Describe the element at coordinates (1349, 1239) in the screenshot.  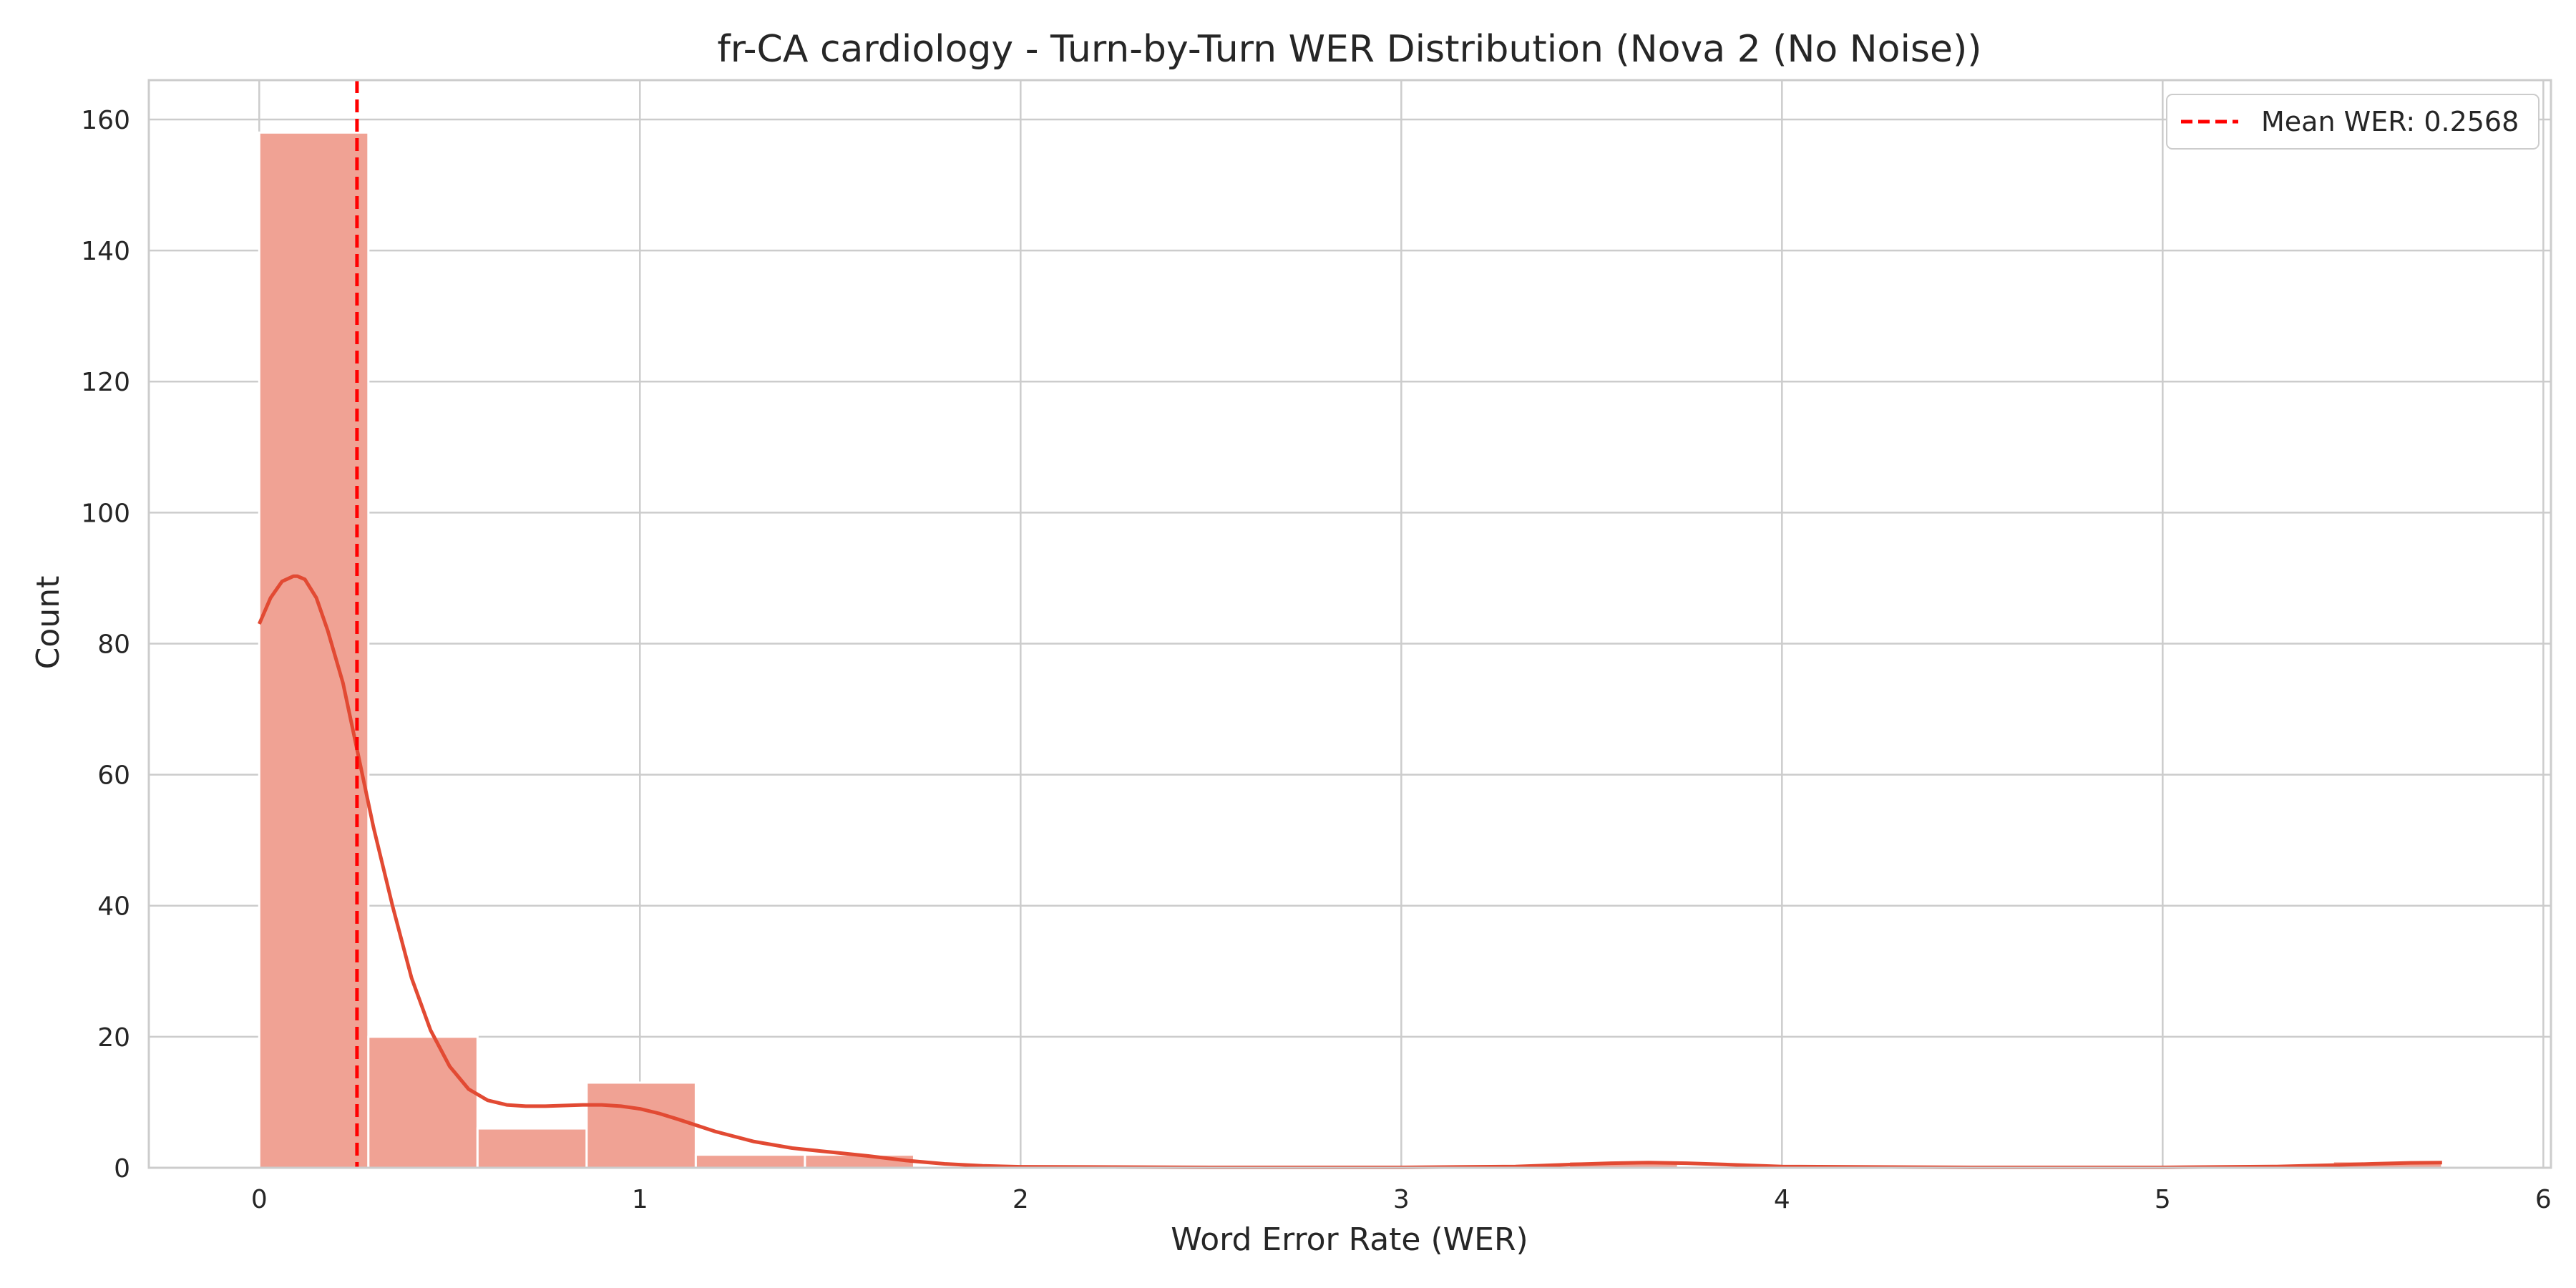
I see `x-axis-label: Word Error Rate (WER)` at that location.